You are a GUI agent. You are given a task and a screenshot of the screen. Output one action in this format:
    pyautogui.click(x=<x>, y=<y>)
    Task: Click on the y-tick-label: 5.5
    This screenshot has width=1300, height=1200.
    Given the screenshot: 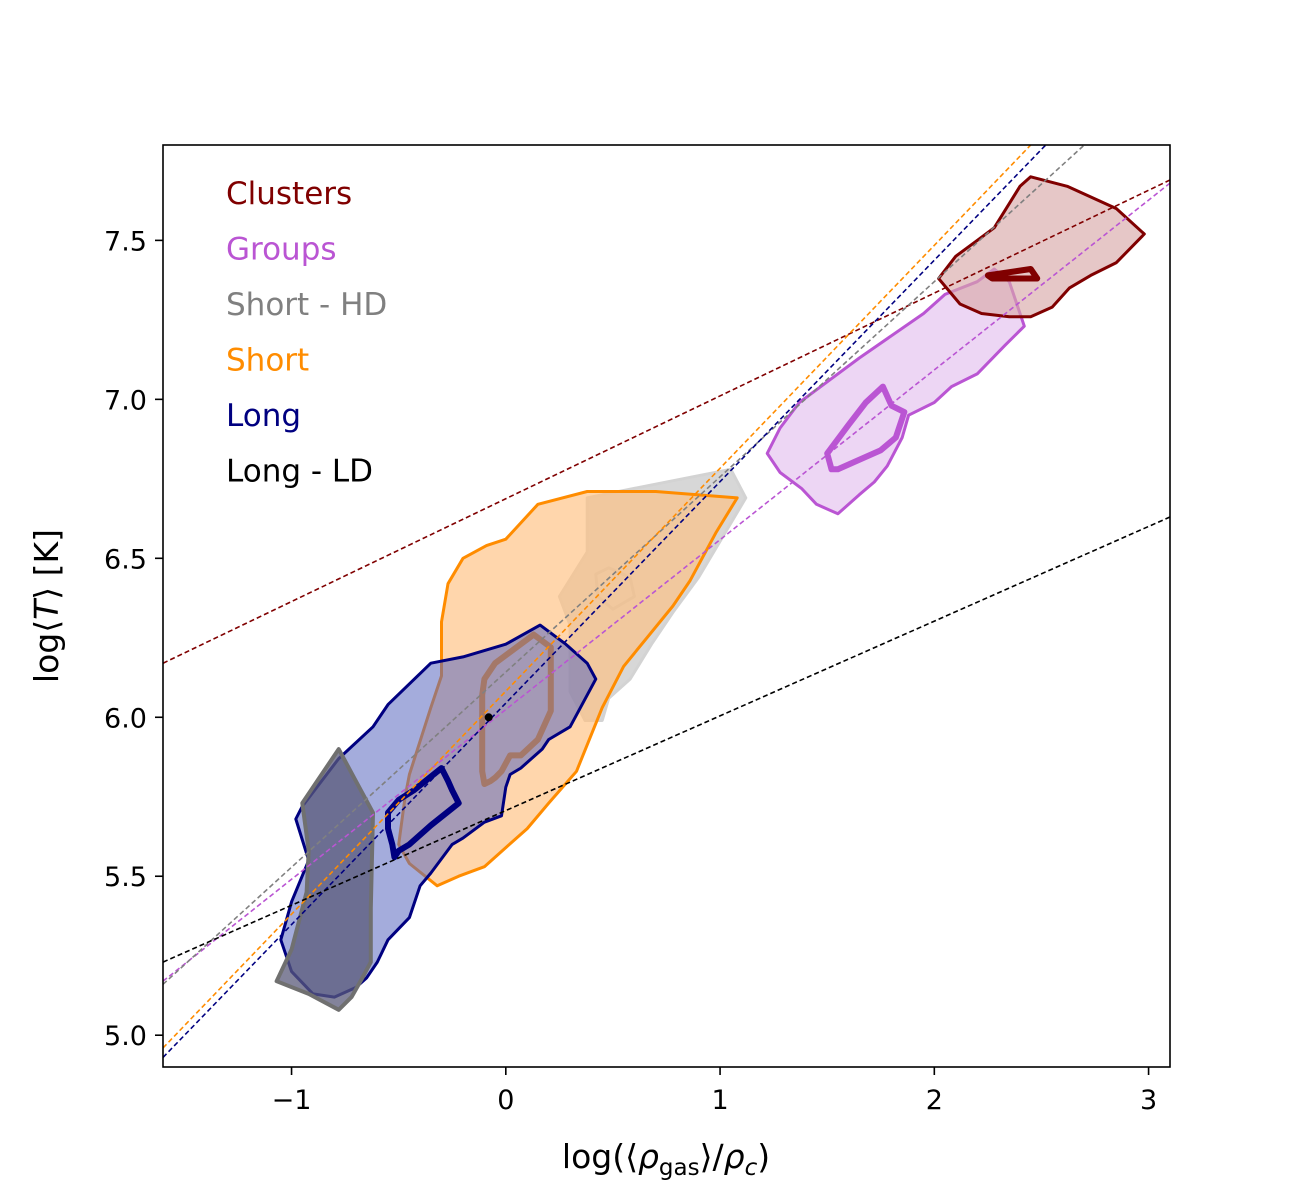 What is the action you would take?
    pyautogui.click(x=125, y=877)
    